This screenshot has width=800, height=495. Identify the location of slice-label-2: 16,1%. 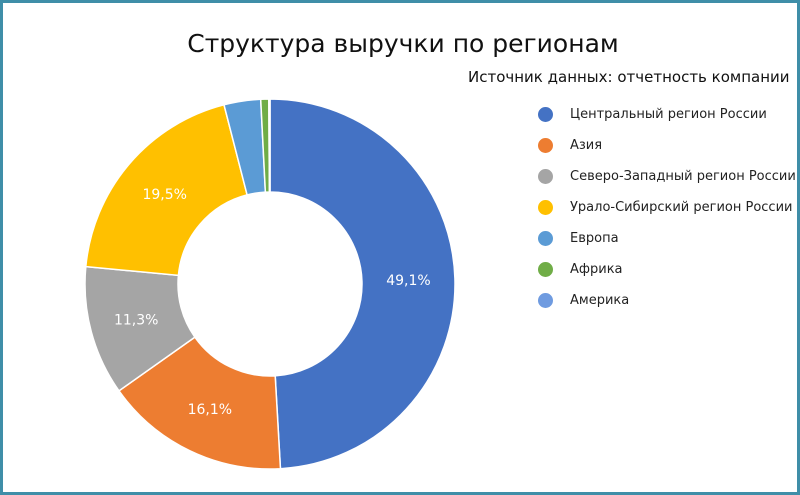
(210, 410).